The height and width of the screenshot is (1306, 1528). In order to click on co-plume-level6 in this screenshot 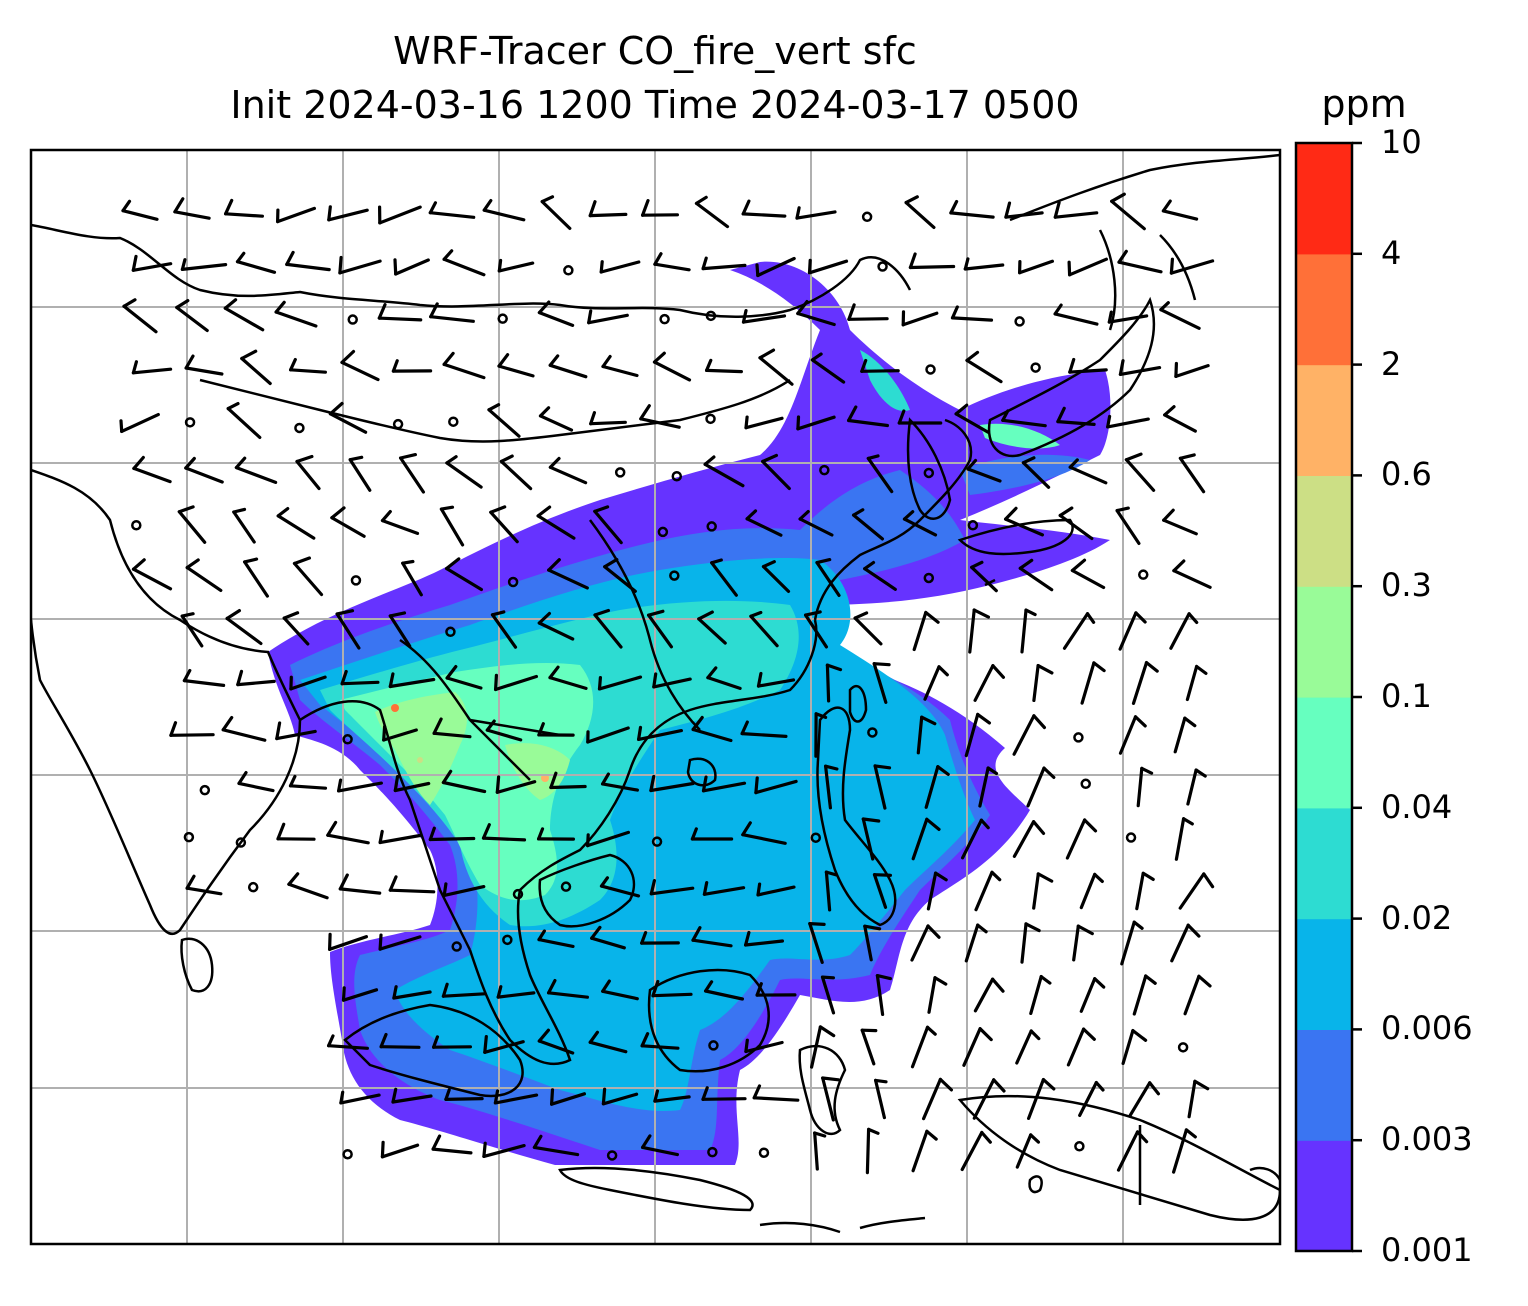, I will do `click(421, 748)`.